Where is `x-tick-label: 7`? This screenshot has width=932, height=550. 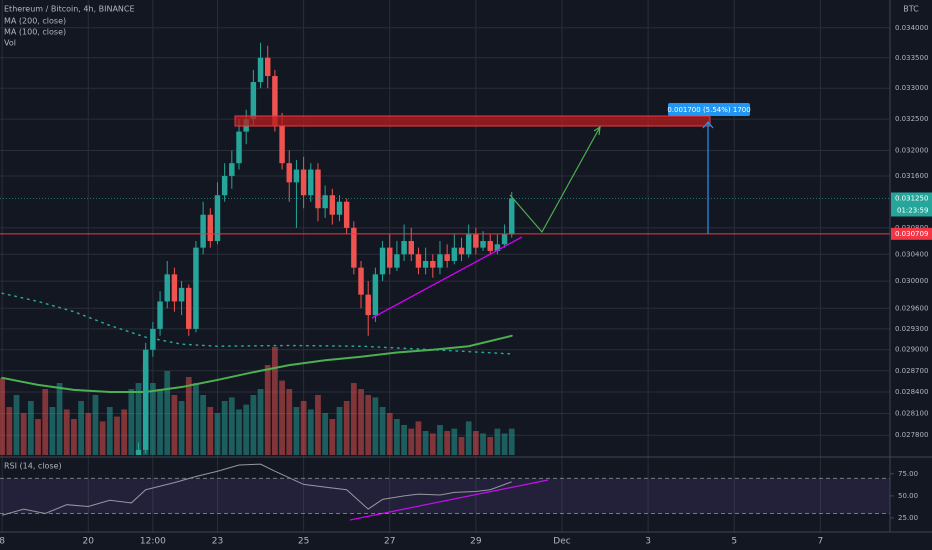 x-tick-label: 7 is located at coordinates (821, 542).